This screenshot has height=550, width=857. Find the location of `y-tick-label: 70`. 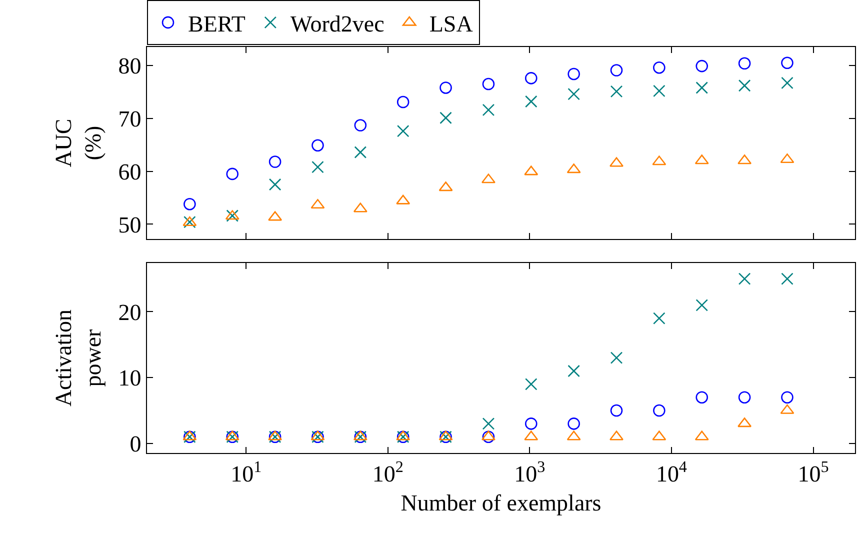

y-tick-label: 70 is located at coordinates (130, 119).